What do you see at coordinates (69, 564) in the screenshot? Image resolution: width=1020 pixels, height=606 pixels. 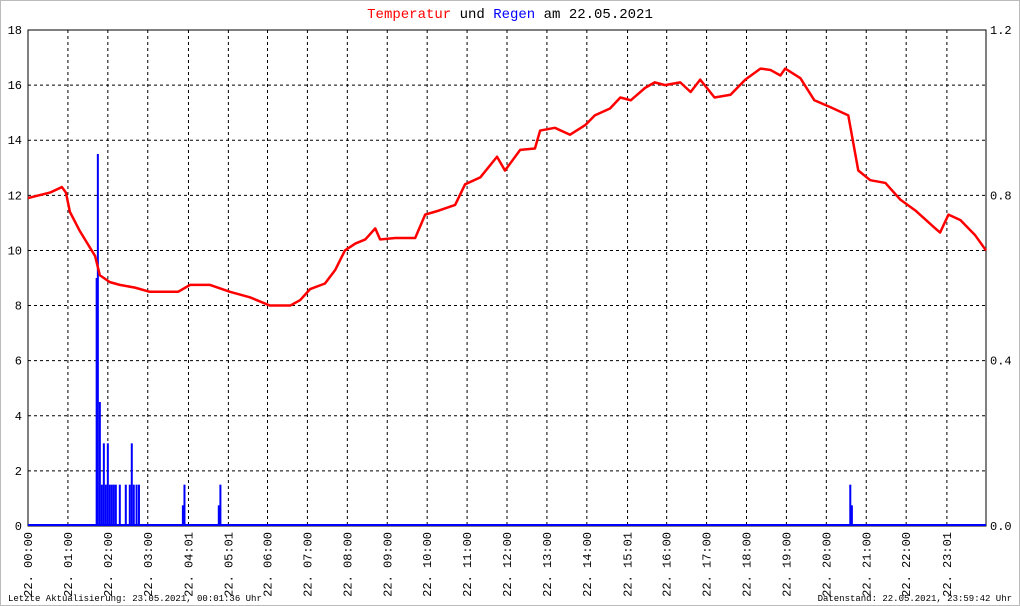 I see `x-tick-label: 22. 01:00` at bounding box center [69, 564].